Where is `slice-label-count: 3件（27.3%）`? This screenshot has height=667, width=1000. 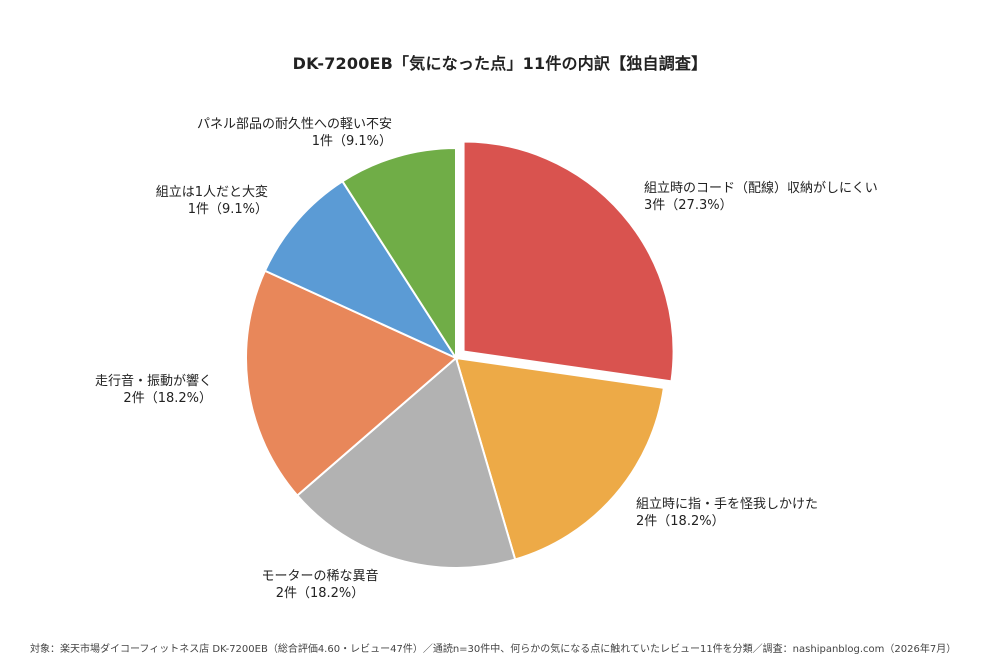 slice-label-count: 3件（27.3%） is located at coordinates (688, 205).